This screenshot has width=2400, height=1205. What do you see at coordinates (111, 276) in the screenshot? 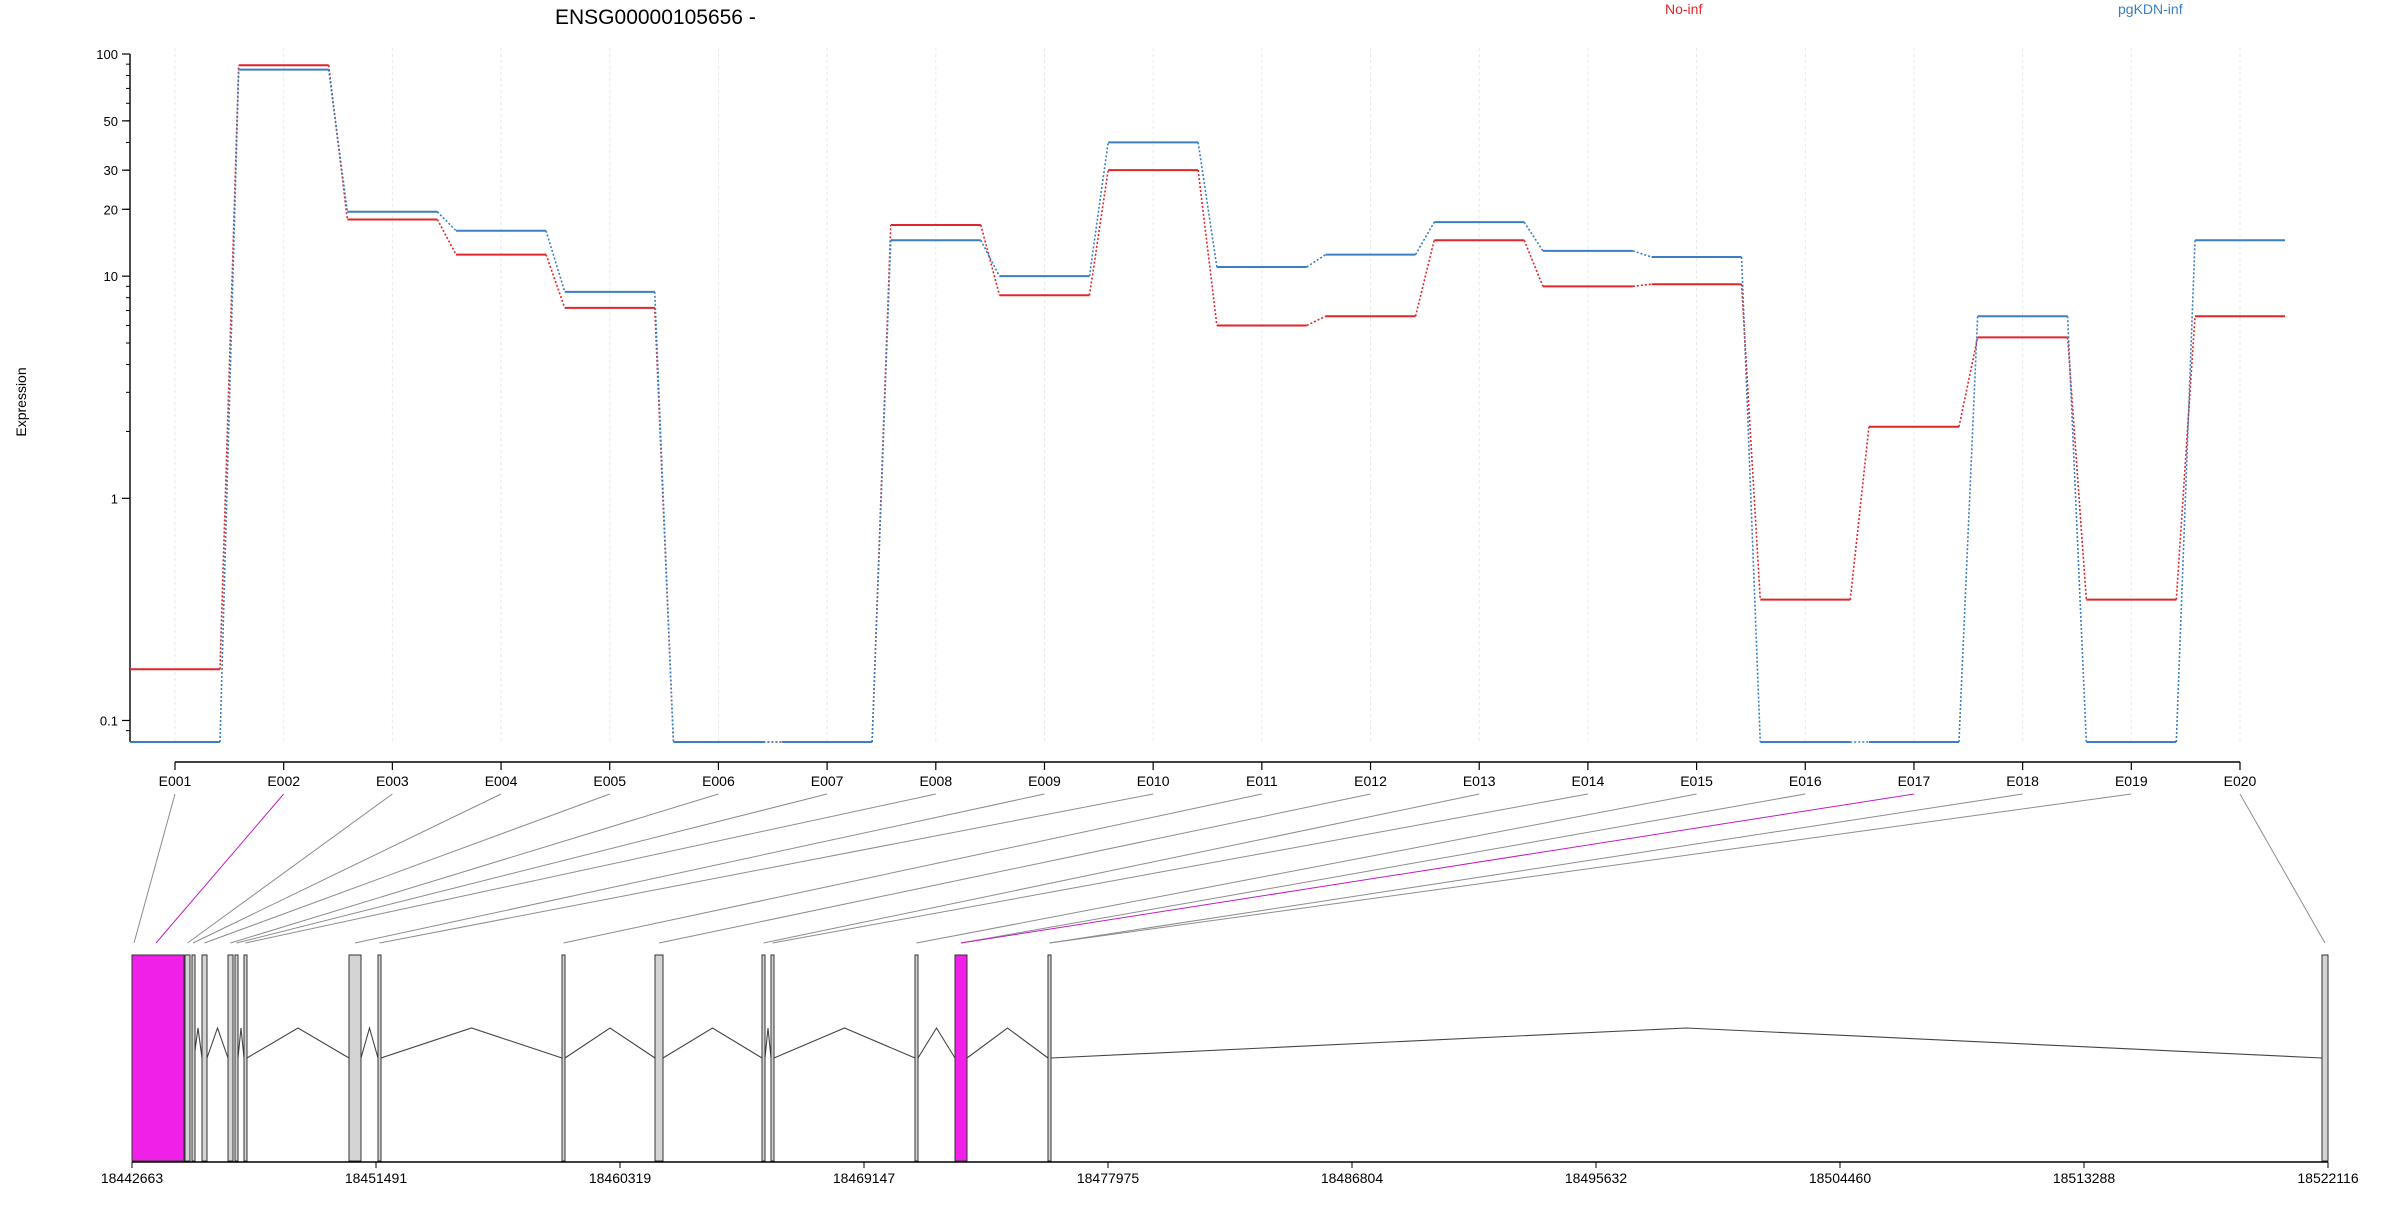
I see `y-tick-label-10: 10` at bounding box center [111, 276].